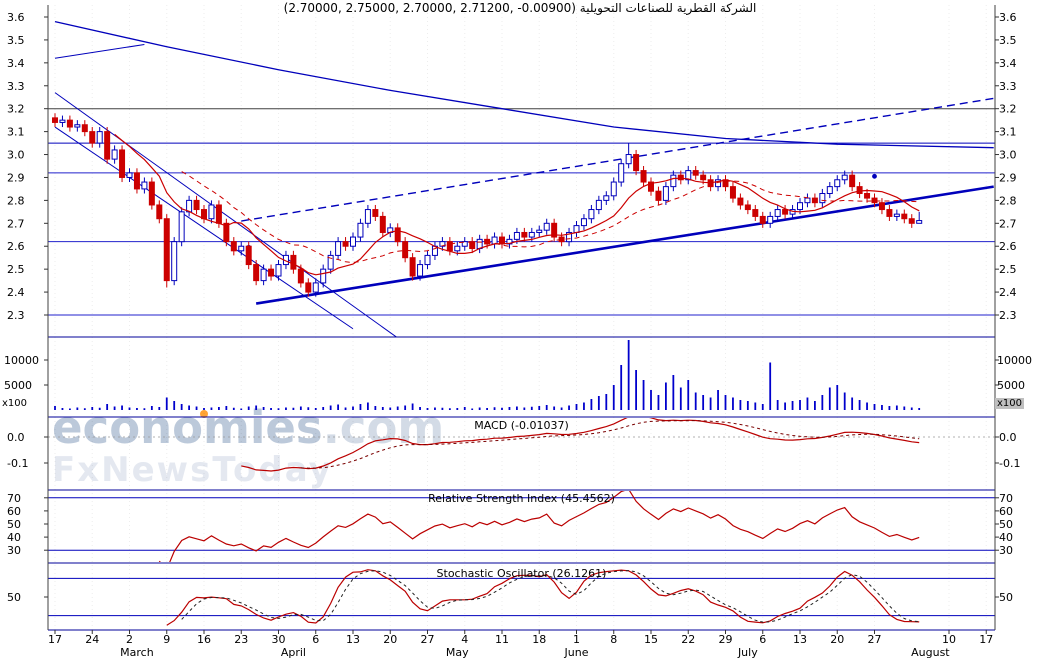 The width and height of the screenshot is (1040, 659). Describe the element at coordinates (464, 639) in the screenshot. I see `date-label: 4` at that location.